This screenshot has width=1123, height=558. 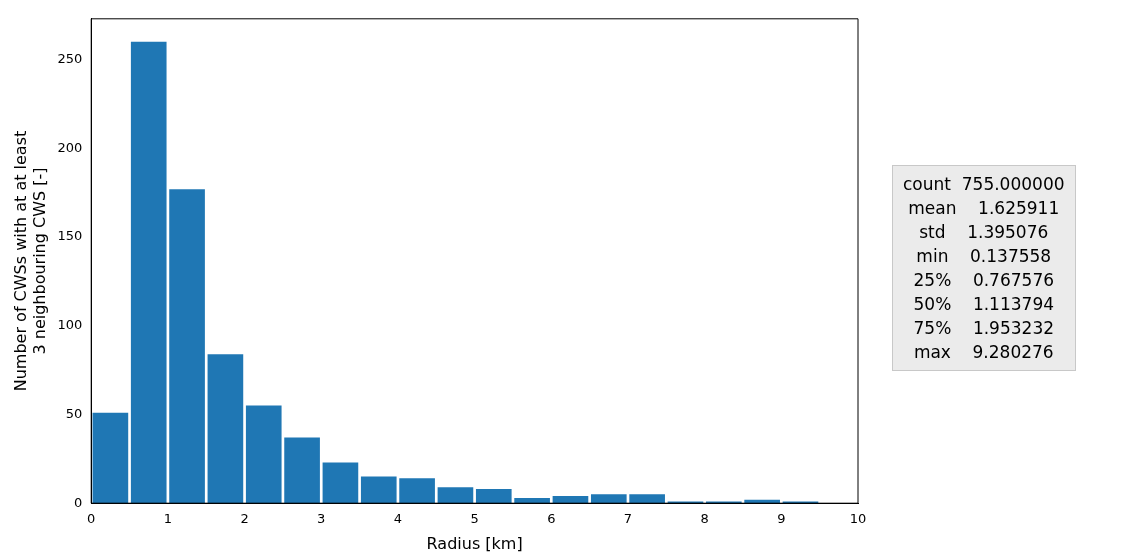 What do you see at coordinates (244, 519) in the screenshot?
I see `x-tick-label: 2` at bounding box center [244, 519].